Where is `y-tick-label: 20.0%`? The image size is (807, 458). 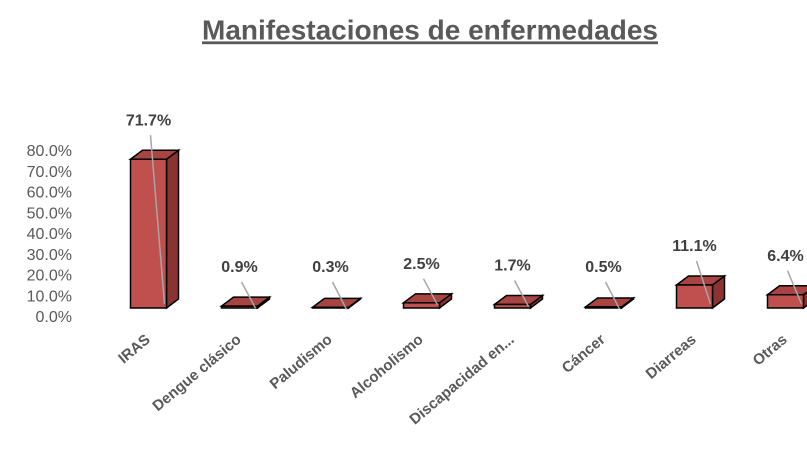
y-tick-label: 20.0% is located at coordinates (49, 276).